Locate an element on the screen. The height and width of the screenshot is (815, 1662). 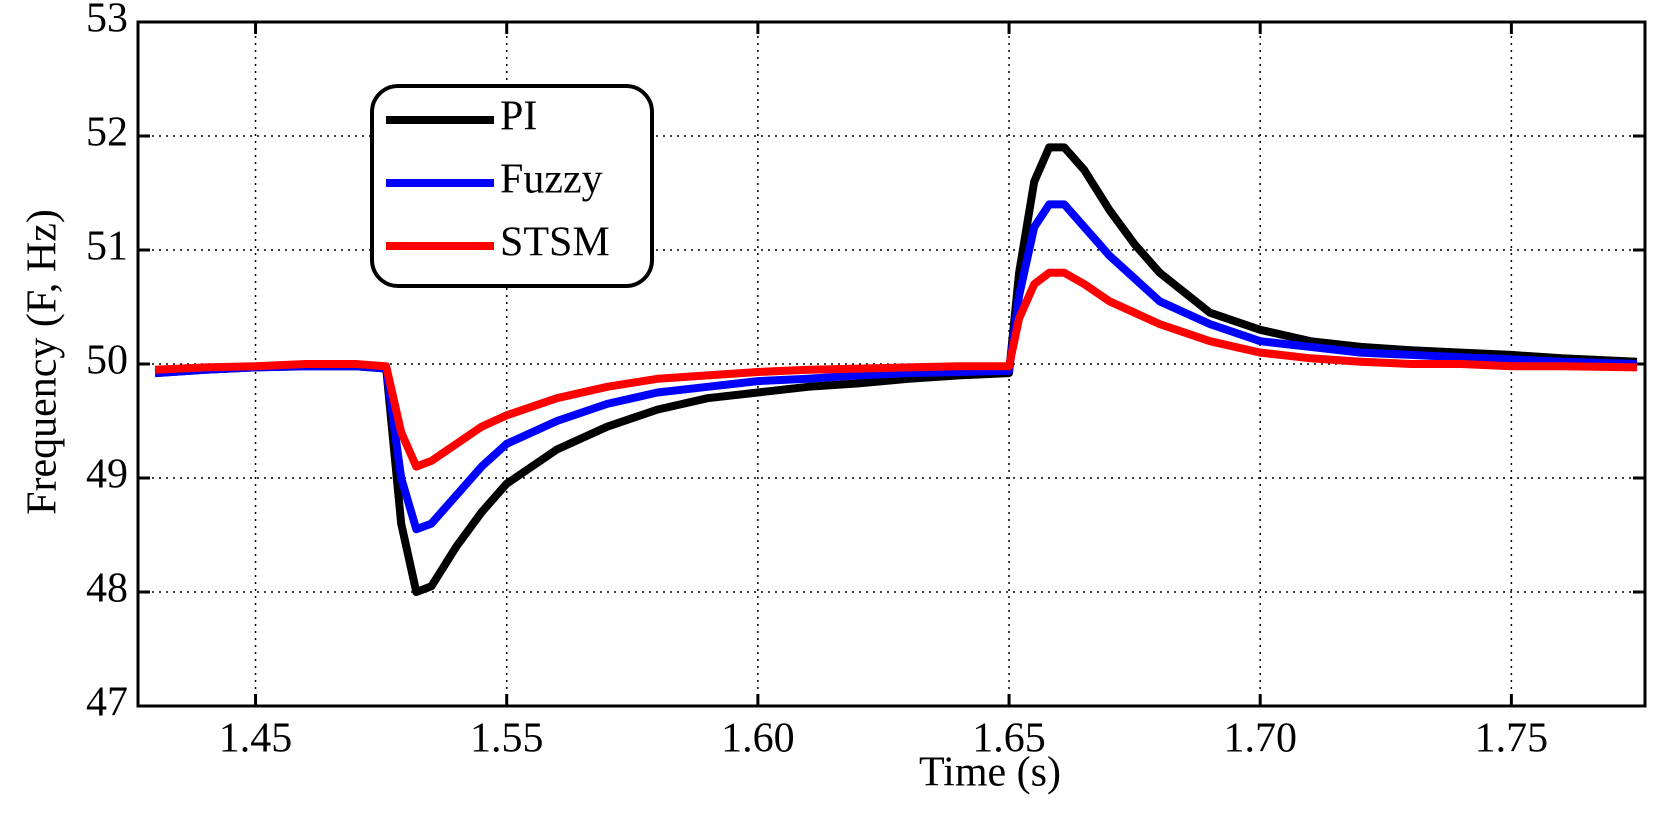
x-axis-label: Time (s) is located at coordinates (990, 773).